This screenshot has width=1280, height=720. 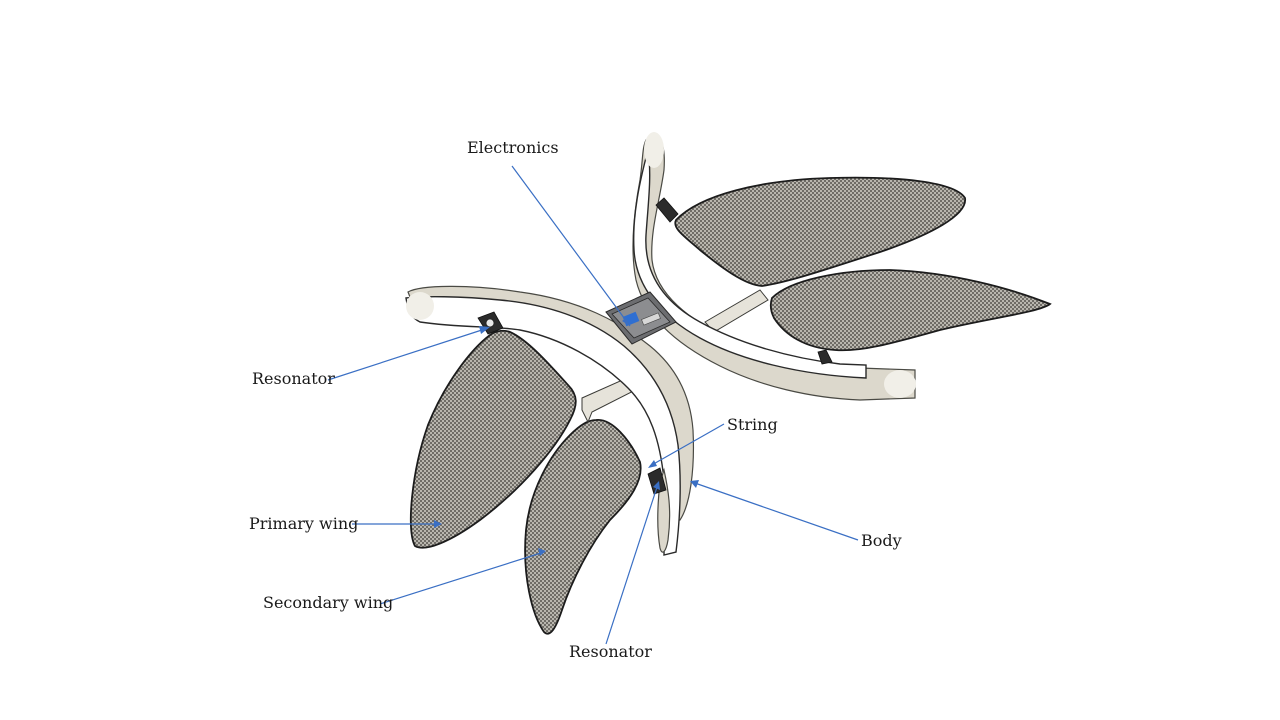 What do you see at coordinates (328, 602) in the screenshot?
I see `secondary-wing-label: Secondary wing` at bounding box center [328, 602].